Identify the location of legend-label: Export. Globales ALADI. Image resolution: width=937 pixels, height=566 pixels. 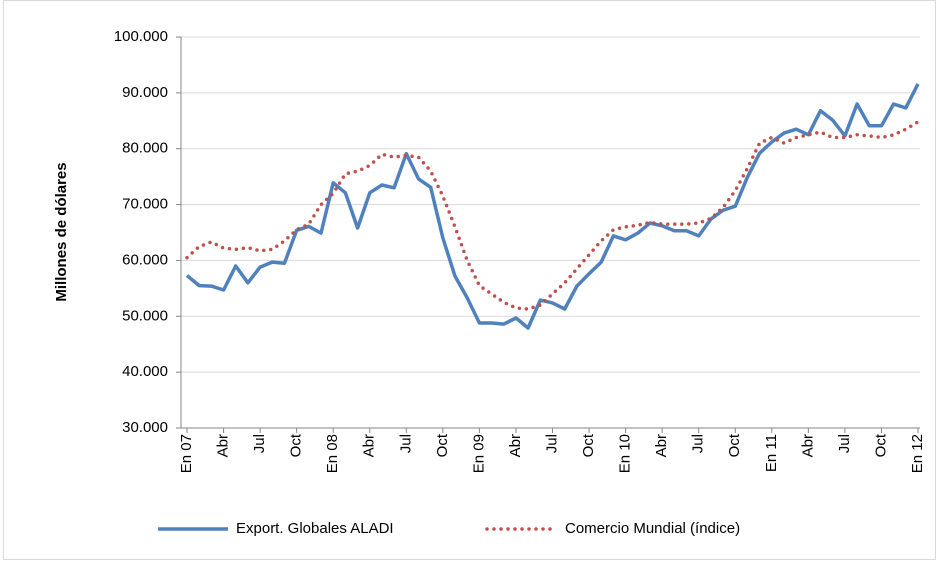
(315, 528).